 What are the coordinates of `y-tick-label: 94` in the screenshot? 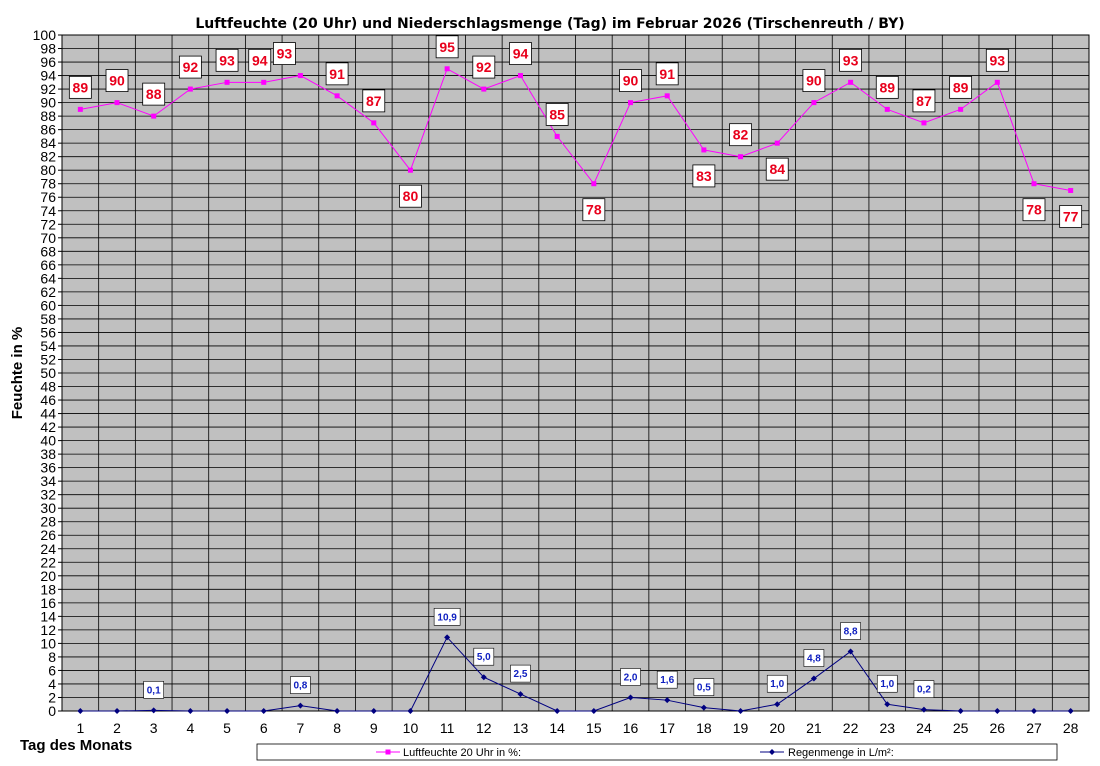 It's located at (48, 76).